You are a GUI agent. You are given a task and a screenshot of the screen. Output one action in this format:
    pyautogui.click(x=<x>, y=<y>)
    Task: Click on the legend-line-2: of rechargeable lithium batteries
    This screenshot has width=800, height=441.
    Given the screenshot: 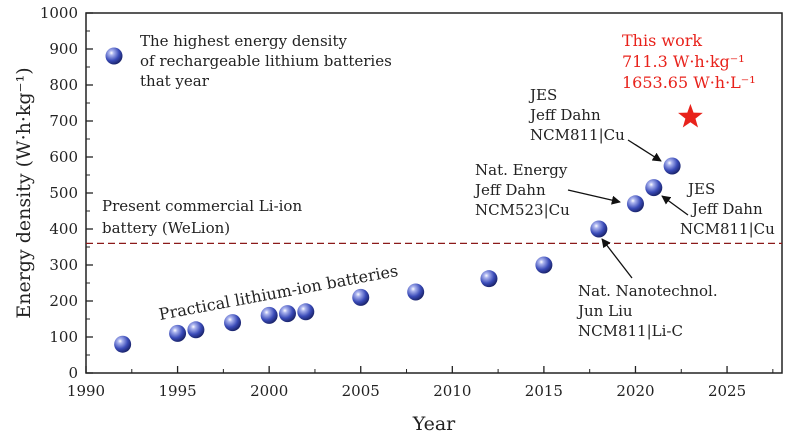 What is the action you would take?
    pyautogui.click(x=266, y=61)
    